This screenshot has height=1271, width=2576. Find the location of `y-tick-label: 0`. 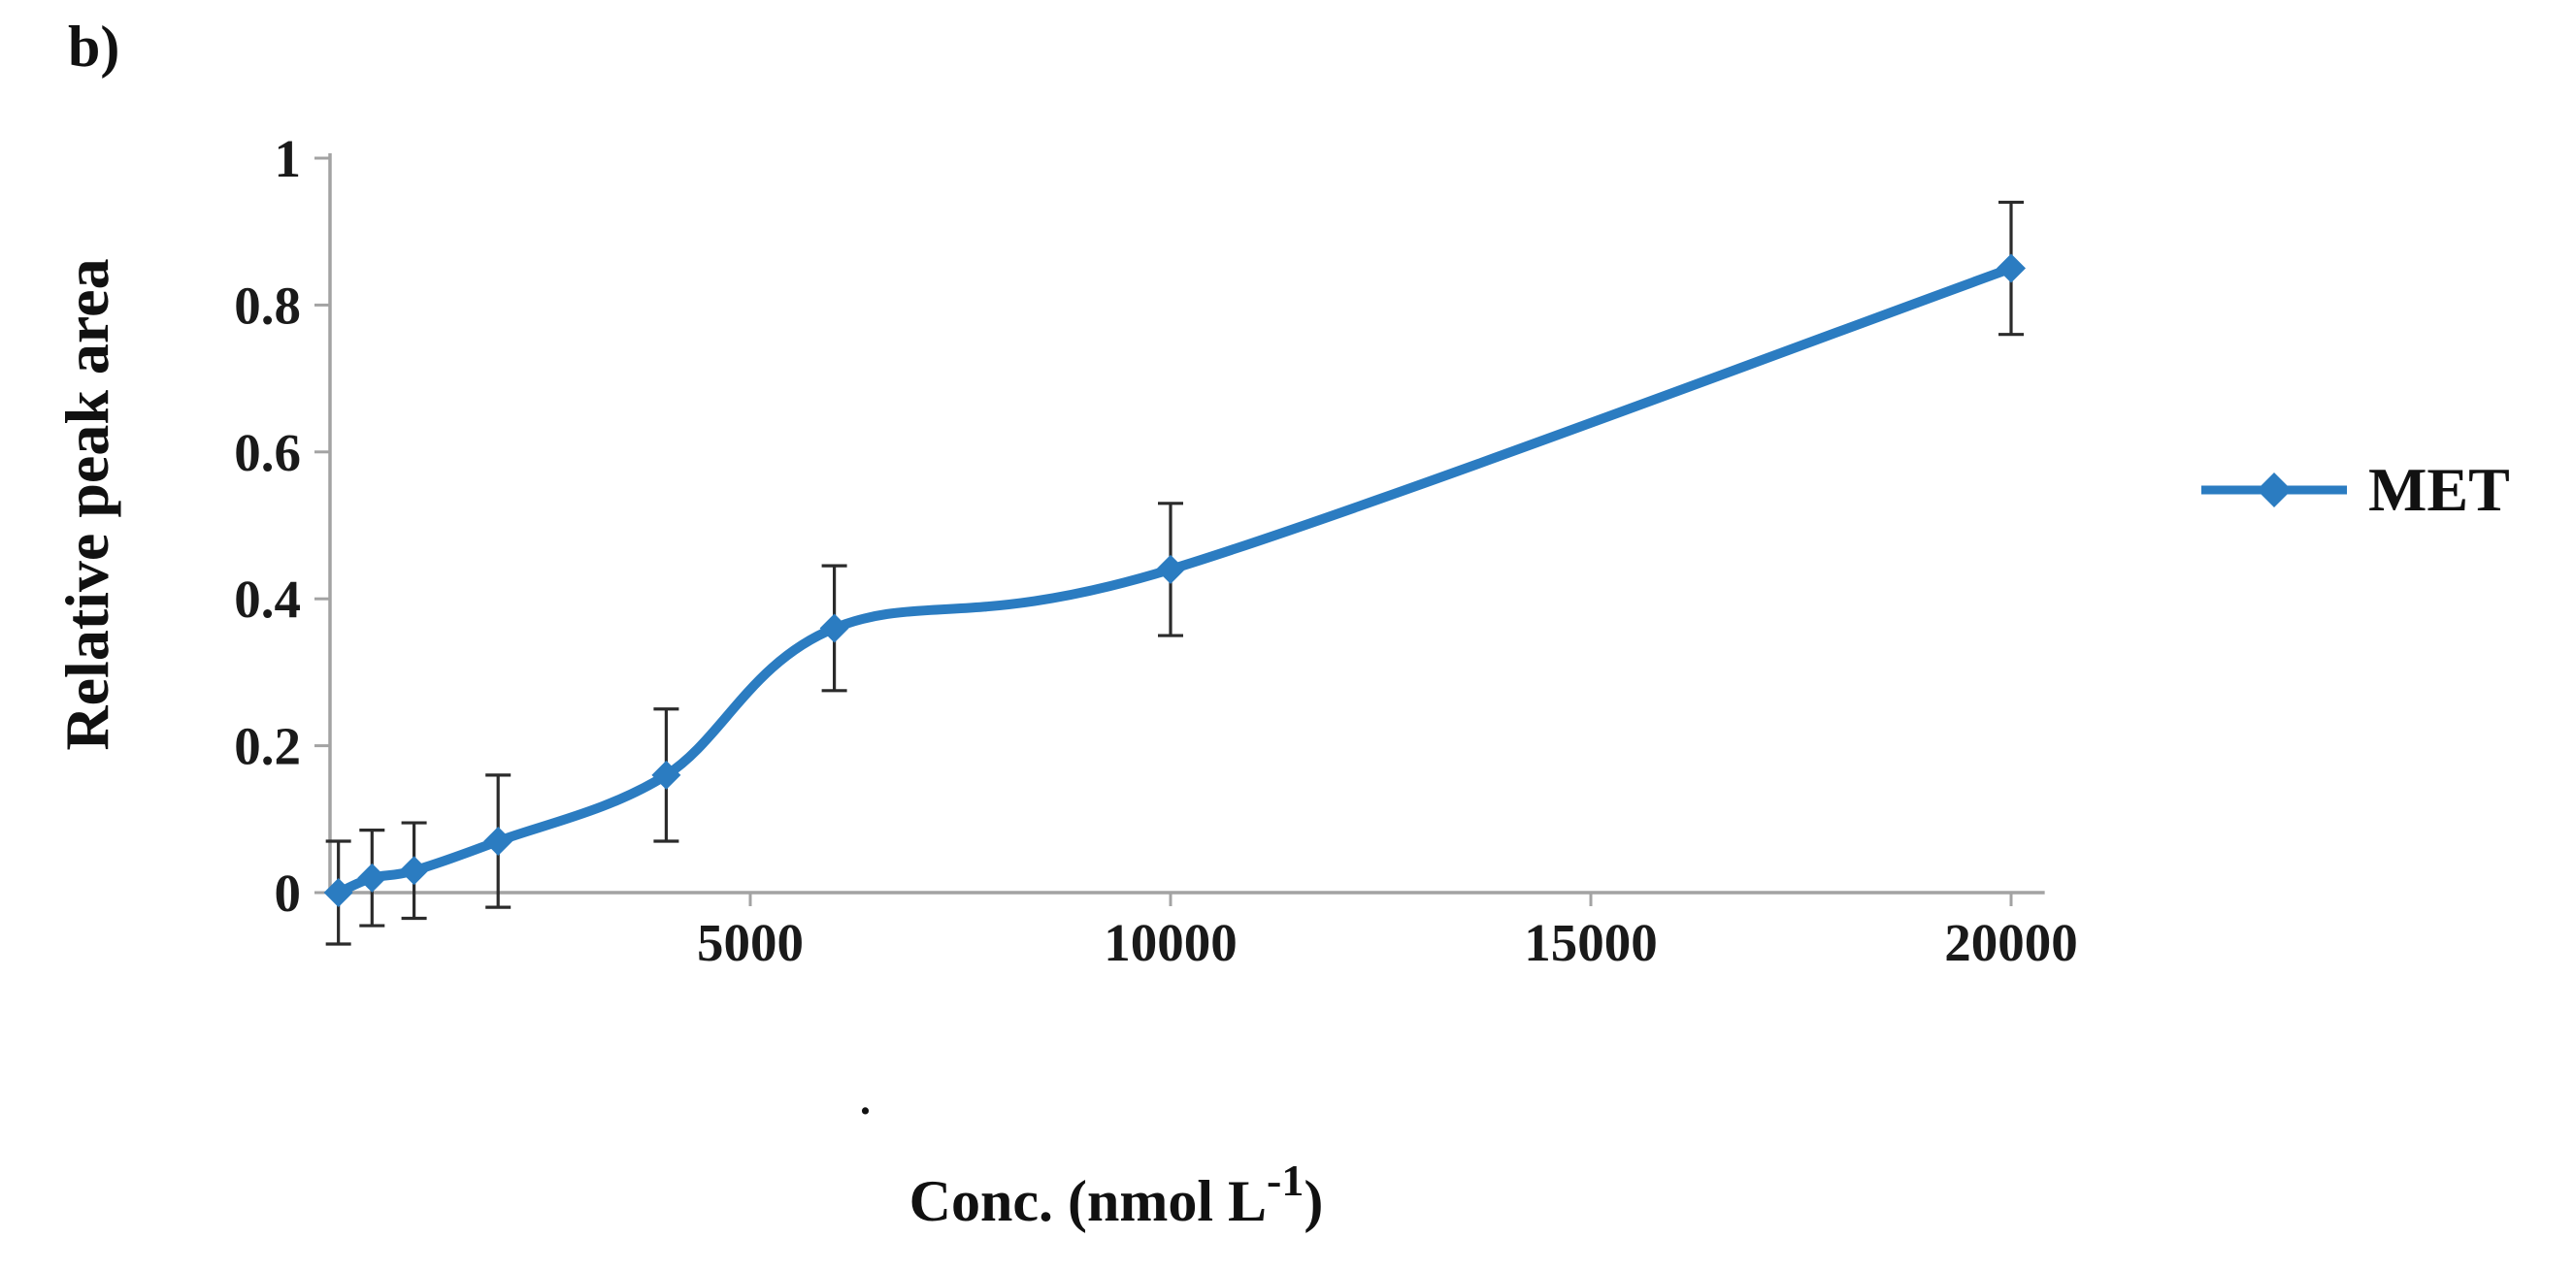

y-tick-label: 0 is located at coordinates (288, 894).